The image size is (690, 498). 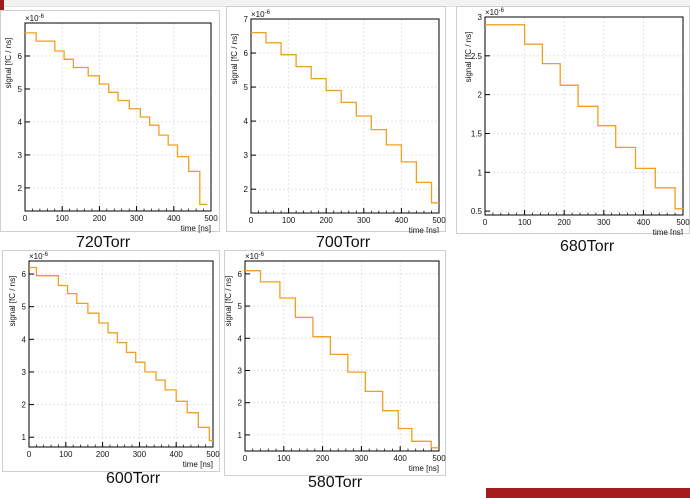 What do you see at coordinates (335, 482) in the screenshot?
I see `chart-caption-580torr: 580Torr` at bounding box center [335, 482].